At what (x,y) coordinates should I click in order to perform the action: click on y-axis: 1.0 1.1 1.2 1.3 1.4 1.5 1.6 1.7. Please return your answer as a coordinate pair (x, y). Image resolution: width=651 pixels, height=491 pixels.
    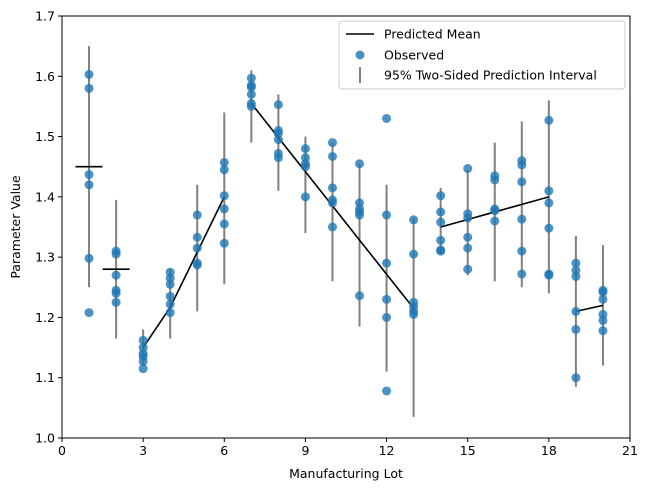
    Looking at the image, I should click on (48, 227).